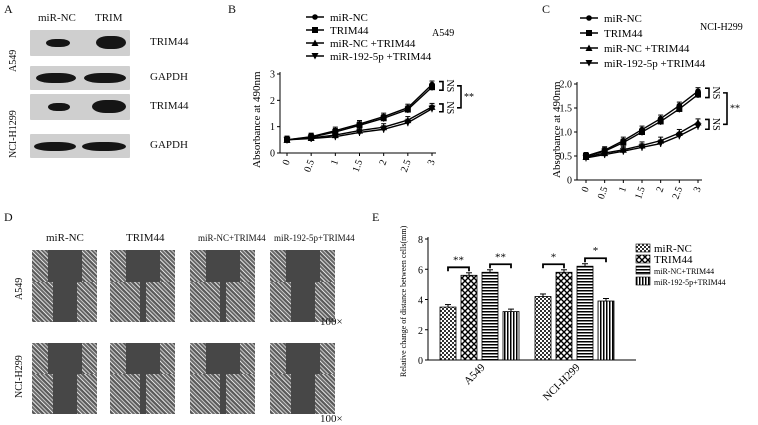  Describe the element at coordinates (80, 146) in the screenshot. I see `blot-strip-gapdh-h1299` at that location.